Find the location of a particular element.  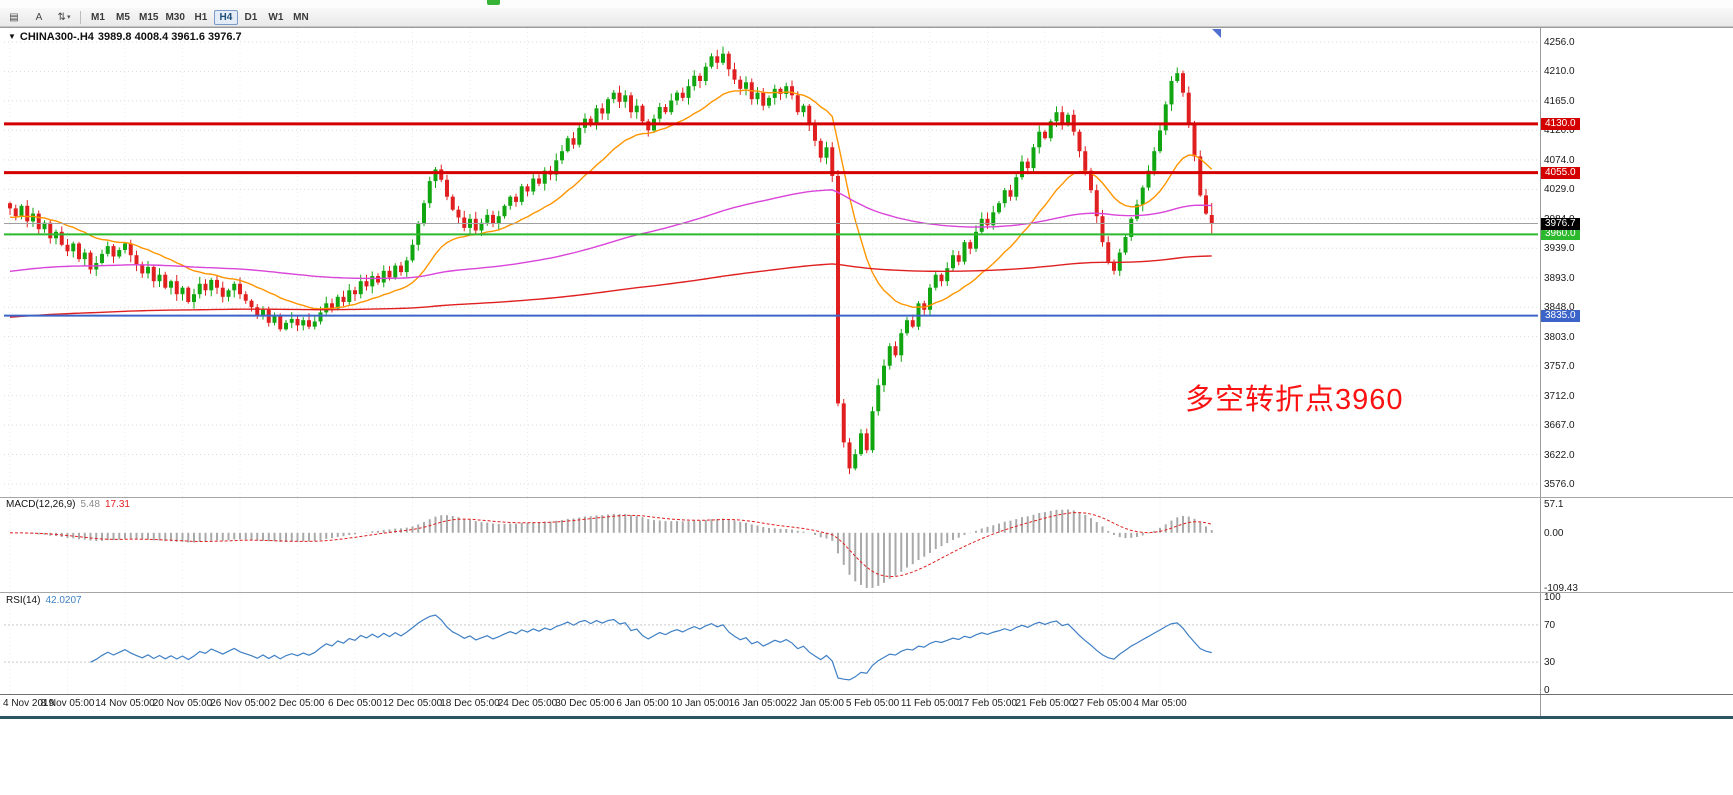

chart-annotation-text: 多空转折点3960 is located at coordinates (1294, 400).